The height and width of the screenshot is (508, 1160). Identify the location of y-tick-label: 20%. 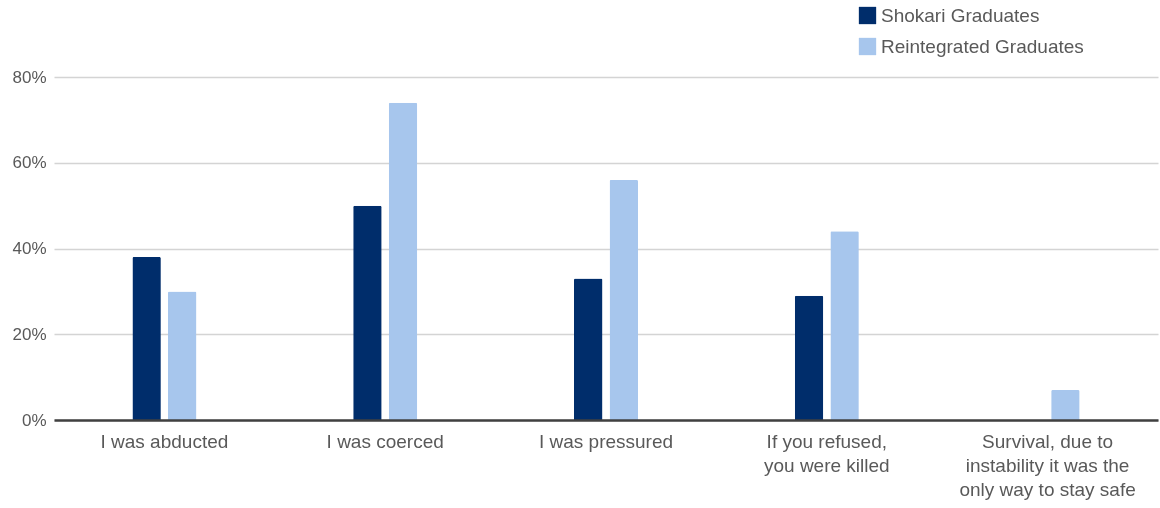
(29, 334).